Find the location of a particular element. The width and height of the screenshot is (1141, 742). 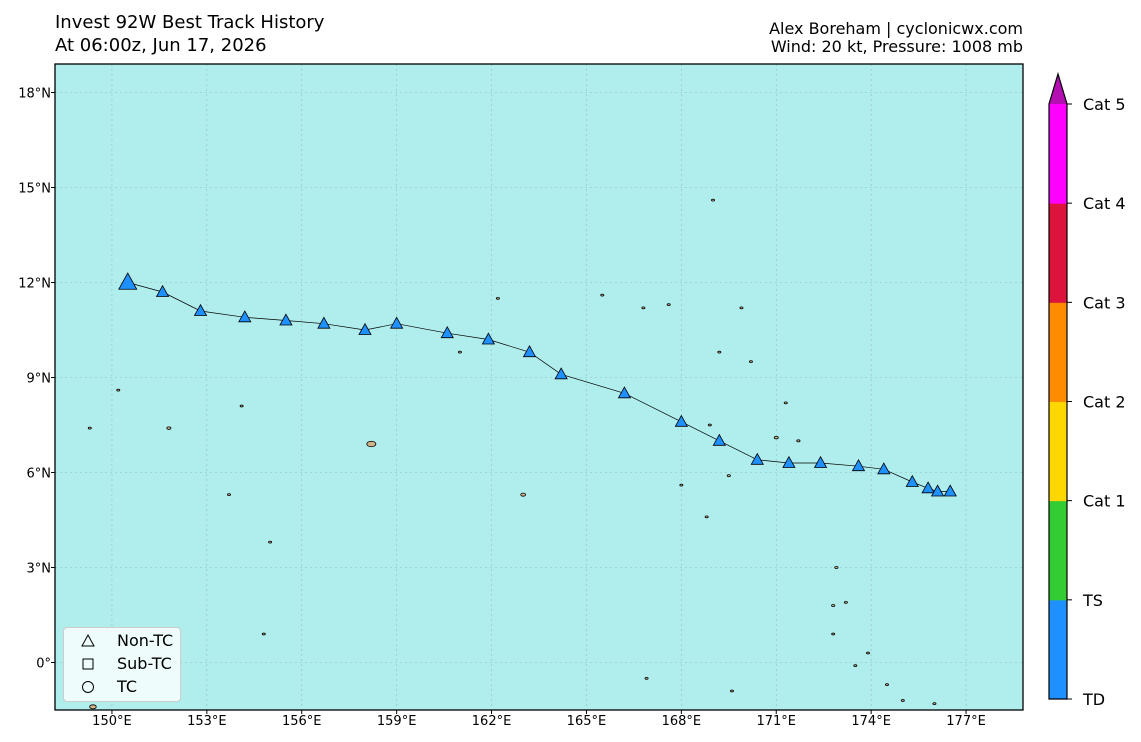

colorbar-label: TS is located at coordinates (1092, 600).